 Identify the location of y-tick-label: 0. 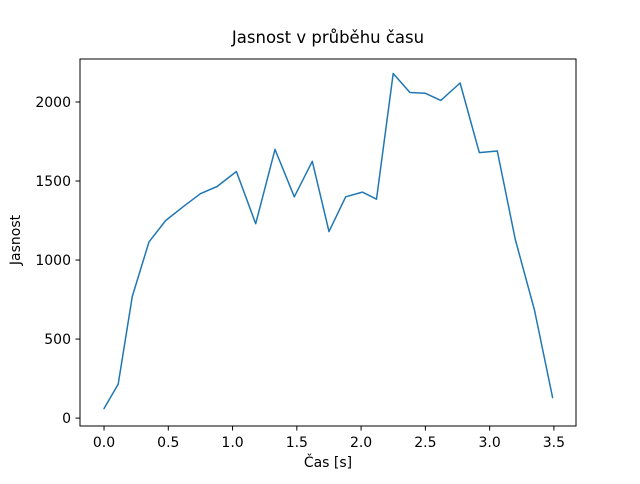
(66, 419).